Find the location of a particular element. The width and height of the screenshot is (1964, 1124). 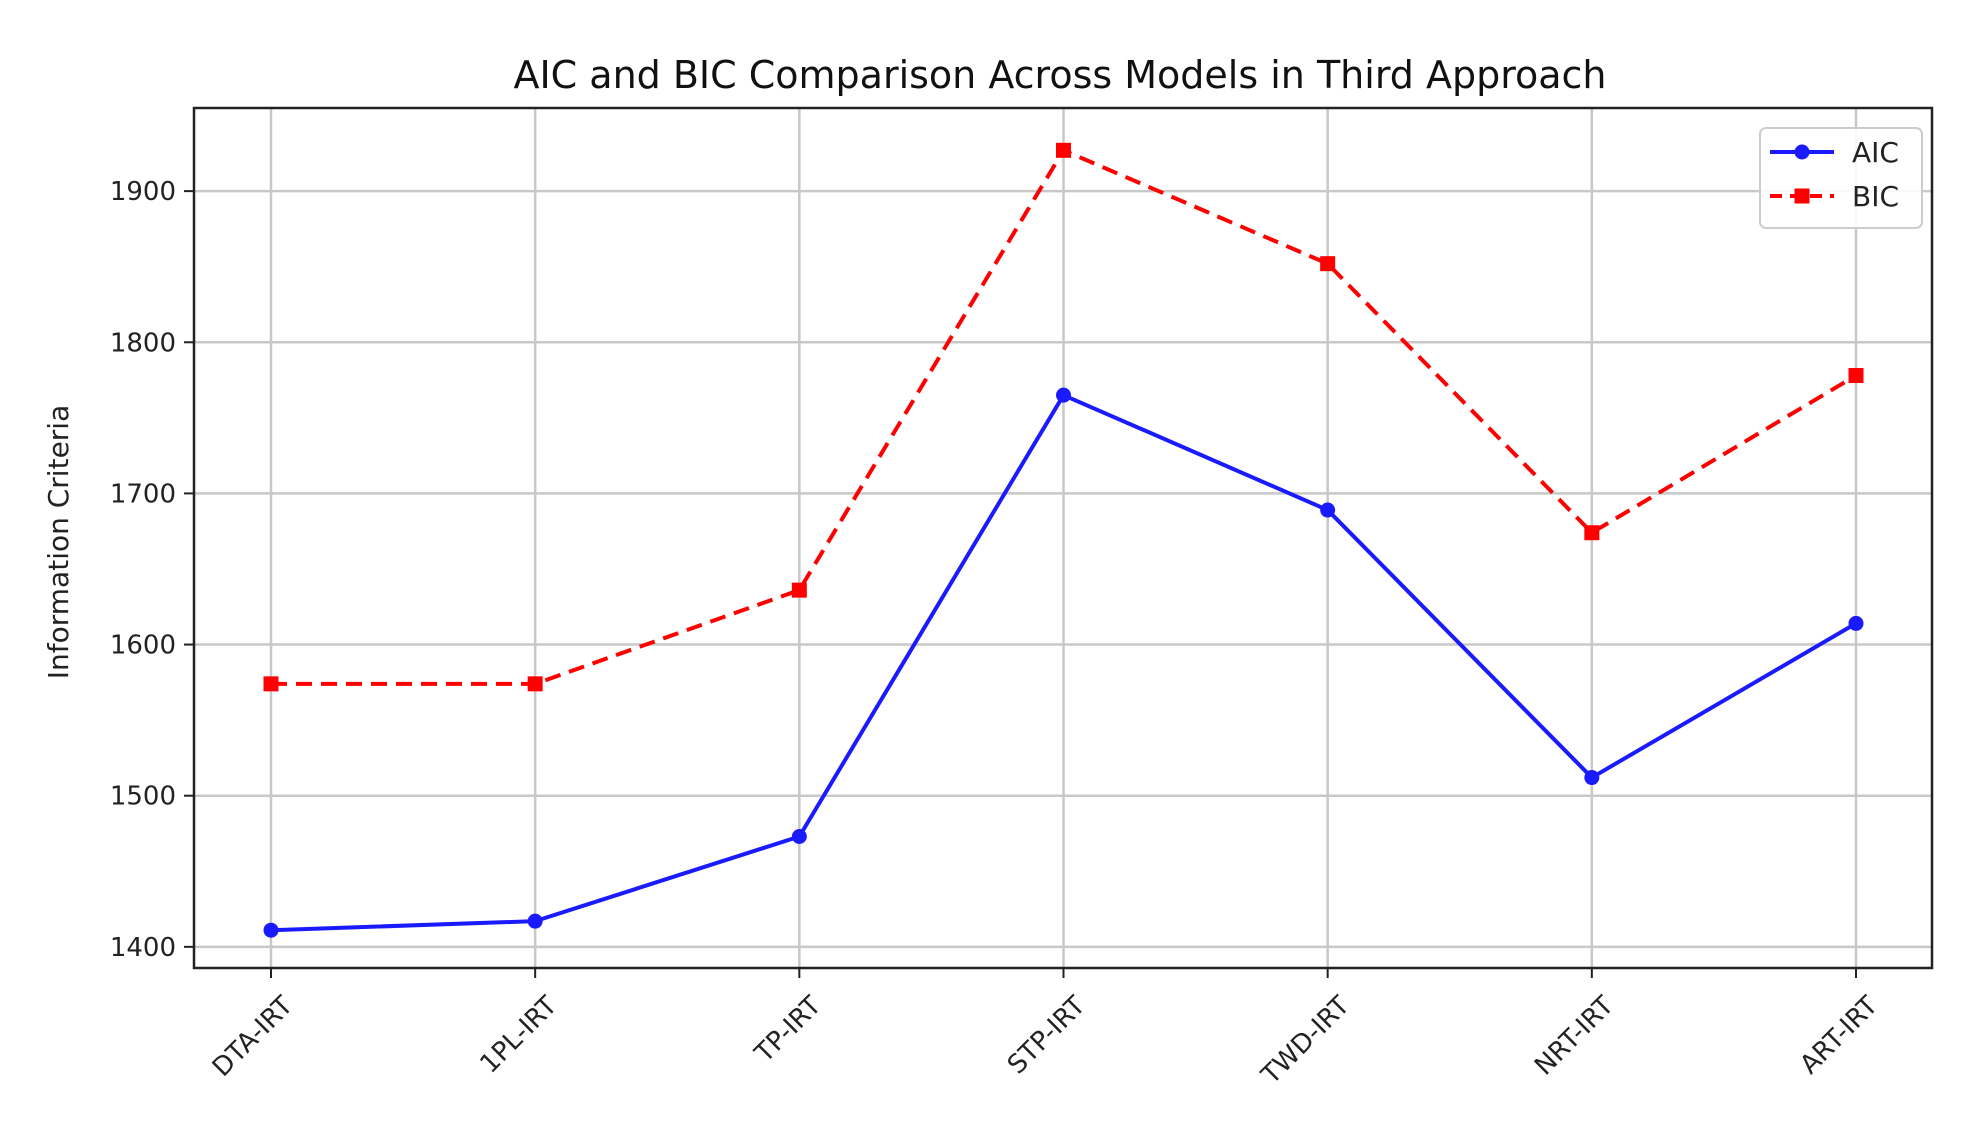

x-tick-label: TWD-IRT is located at coordinates (1305, 1041).